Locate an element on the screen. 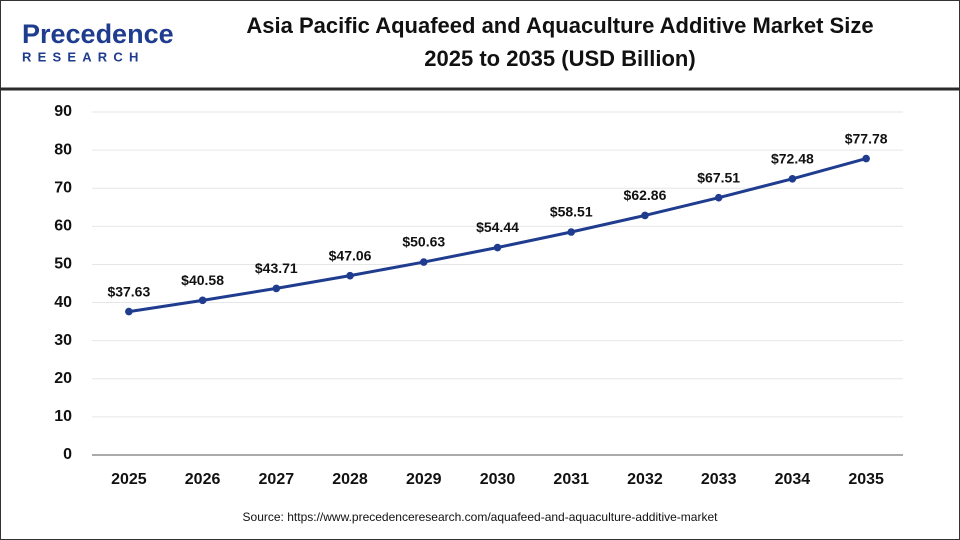 Image resolution: width=960 pixels, height=540 pixels. x-tick-label: 2027 is located at coordinates (277, 479).